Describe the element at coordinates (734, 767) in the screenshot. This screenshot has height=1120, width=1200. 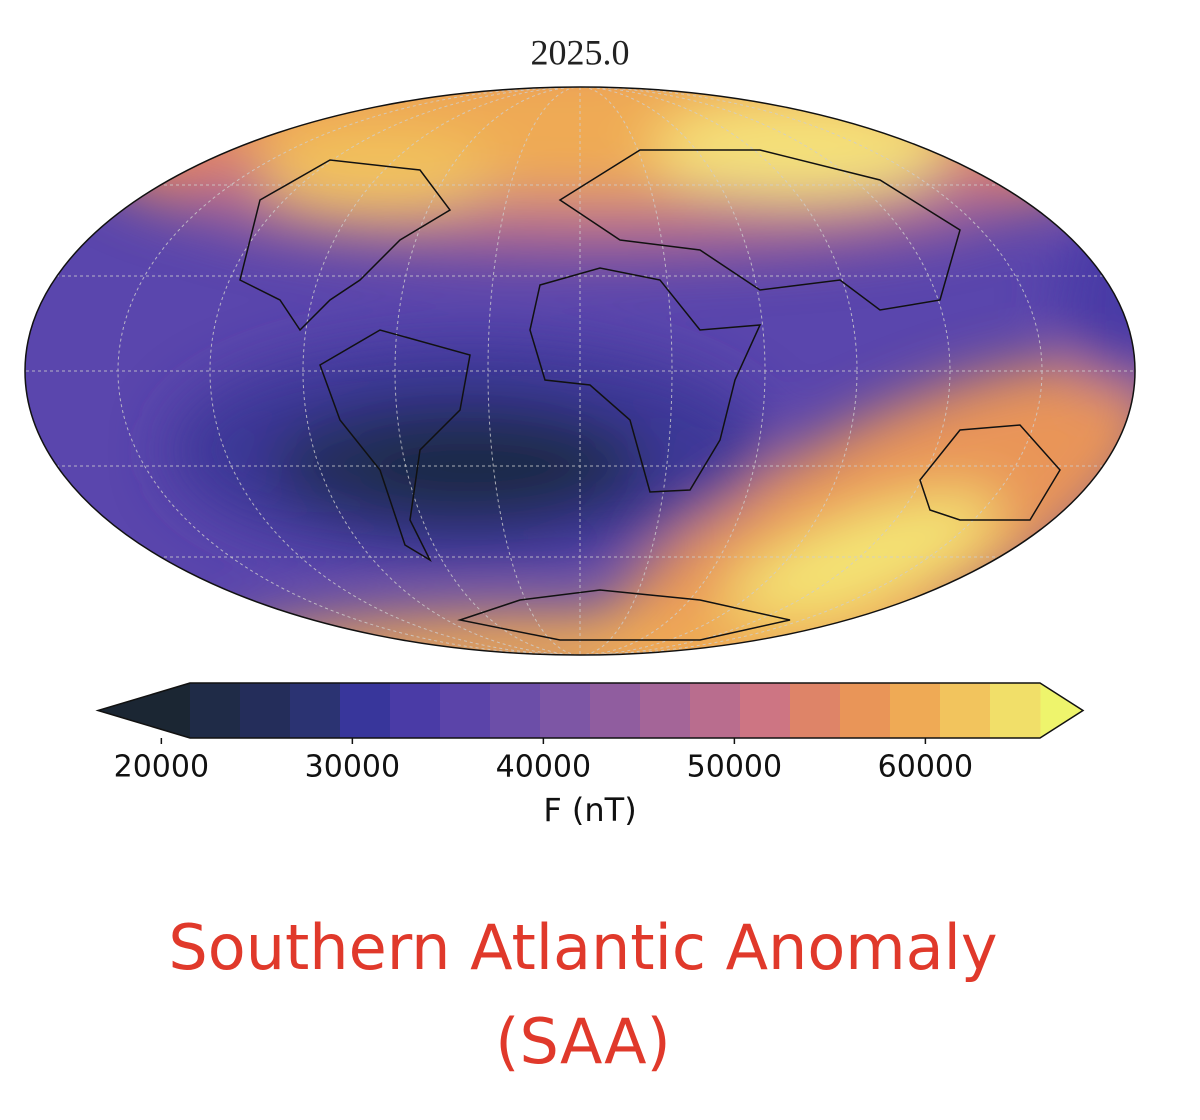
I see `colorbar-tick-label: 50000` at that location.